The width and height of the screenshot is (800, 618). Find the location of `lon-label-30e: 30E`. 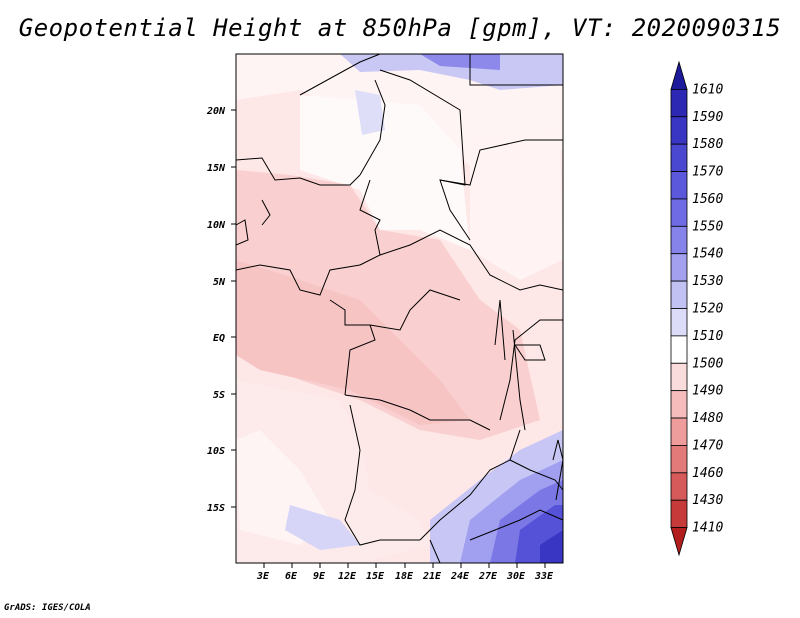

lon-label-30e: 30E is located at coordinates (516, 576).